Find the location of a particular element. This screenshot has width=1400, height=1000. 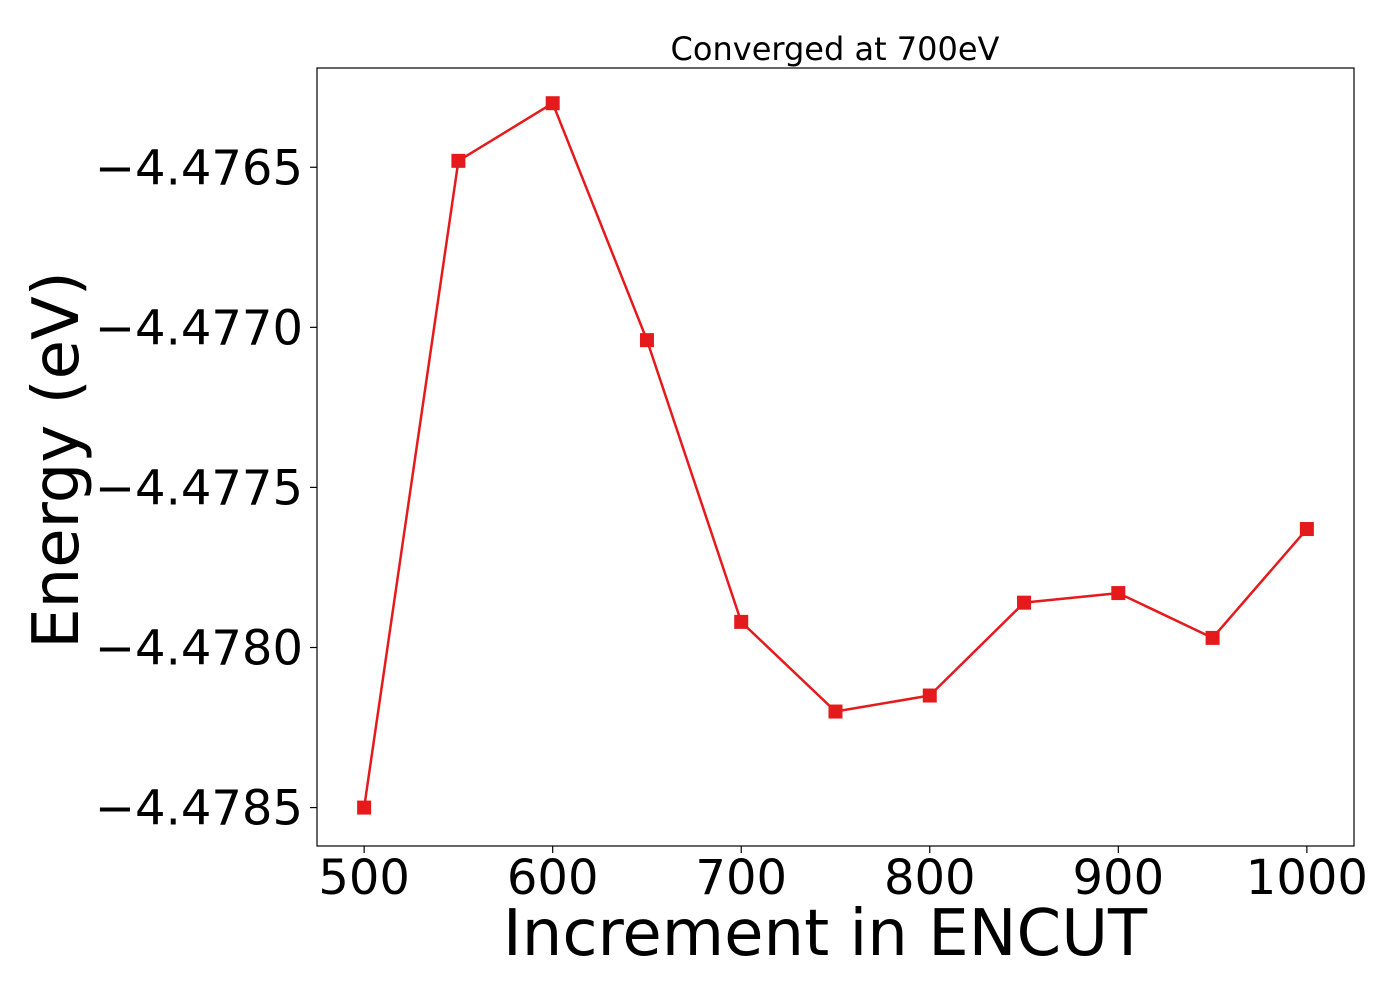

x-tick-label: 500 is located at coordinates (364, 878).